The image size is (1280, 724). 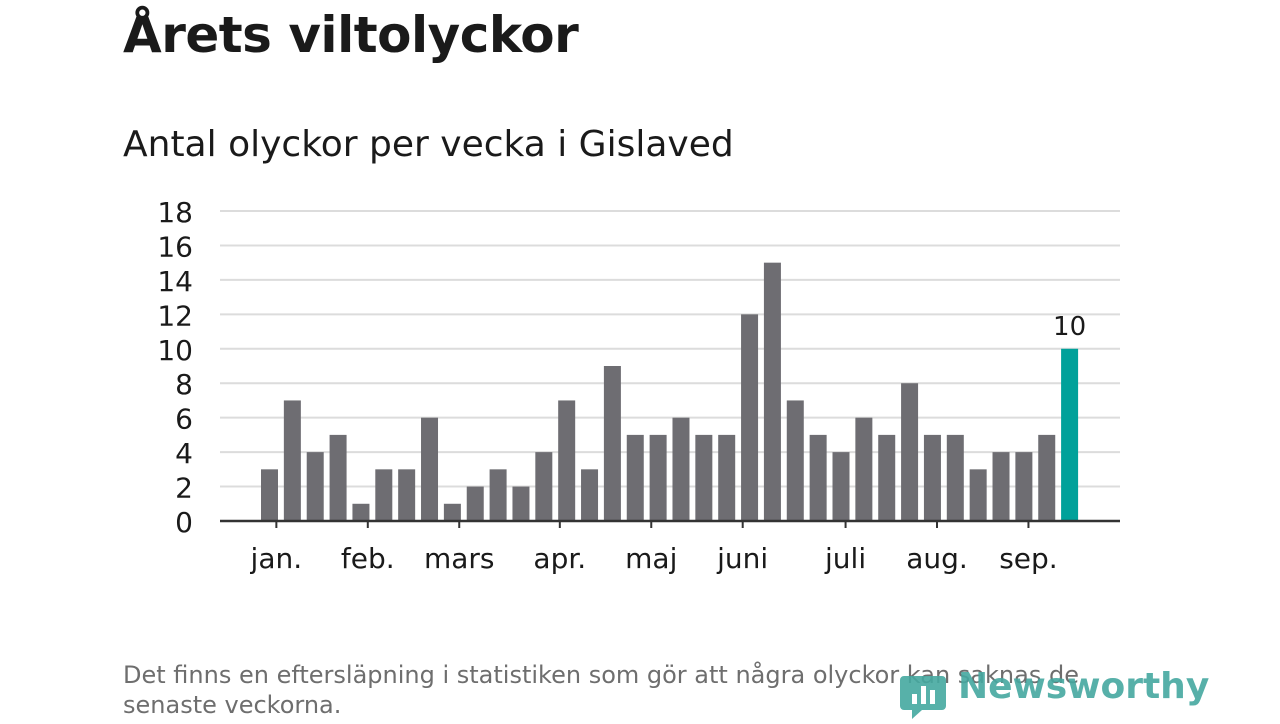 I want to click on y-tick-label: 2, so click(x=184, y=488).